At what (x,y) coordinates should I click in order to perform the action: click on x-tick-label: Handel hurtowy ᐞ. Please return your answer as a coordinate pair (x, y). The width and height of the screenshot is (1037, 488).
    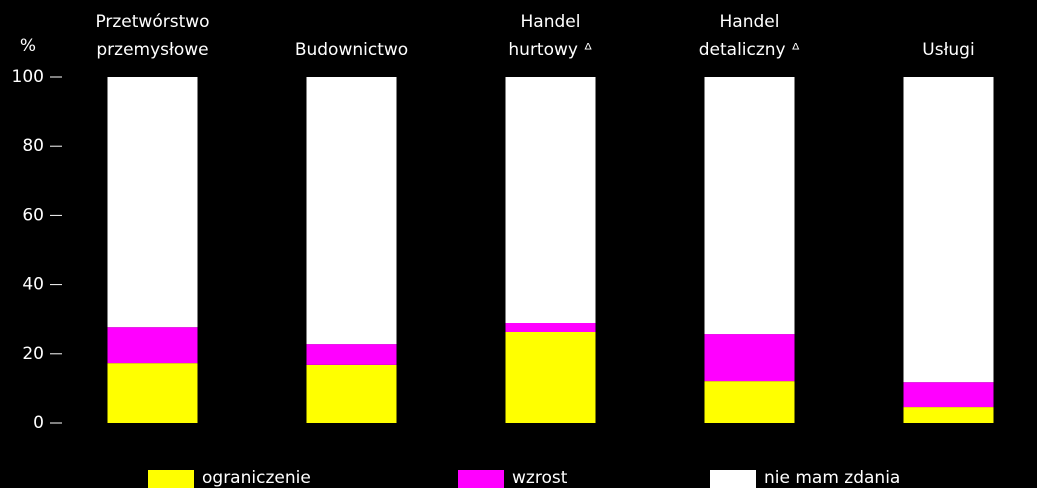
    Looking at the image, I should click on (550, 36).